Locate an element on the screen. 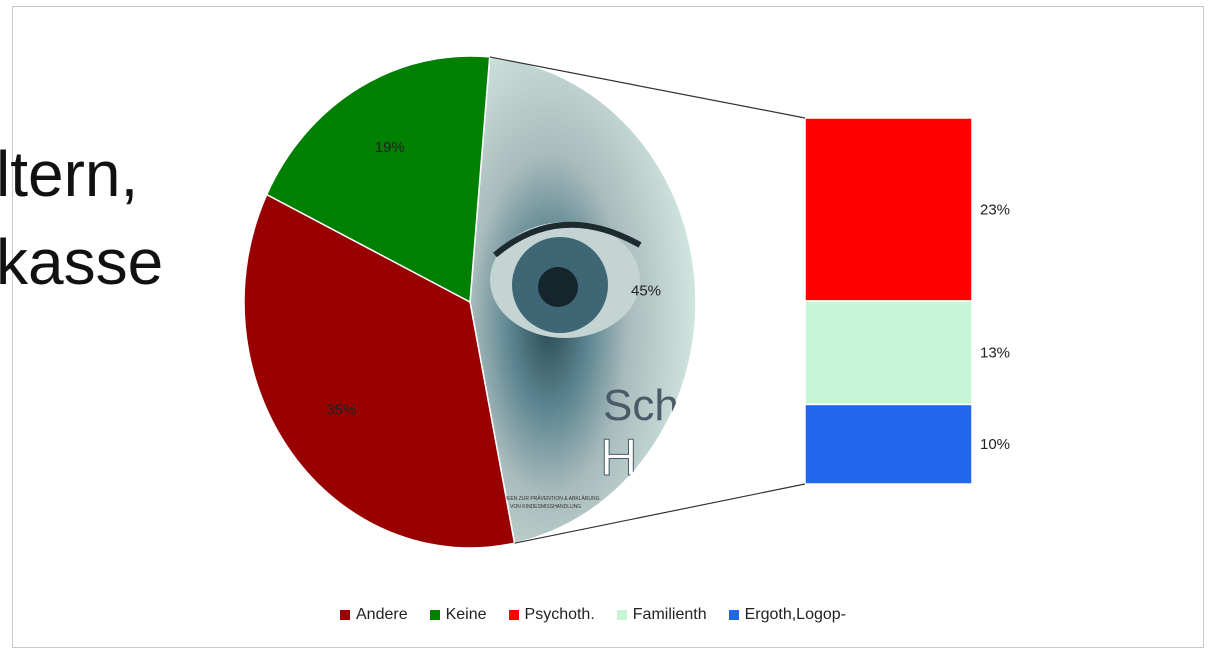  legend-item: Andere is located at coordinates (374, 615).